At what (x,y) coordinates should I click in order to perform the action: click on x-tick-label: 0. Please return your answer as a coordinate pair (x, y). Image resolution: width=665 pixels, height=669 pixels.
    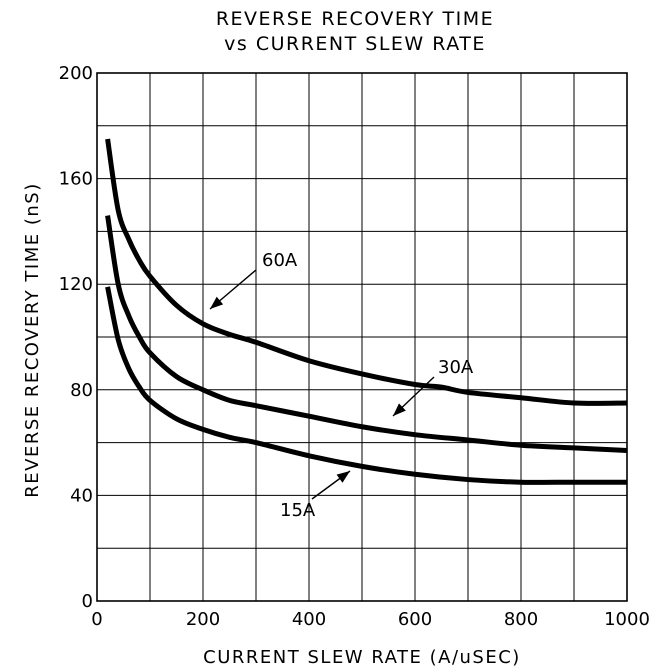
    Looking at the image, I should click on (96, 619).